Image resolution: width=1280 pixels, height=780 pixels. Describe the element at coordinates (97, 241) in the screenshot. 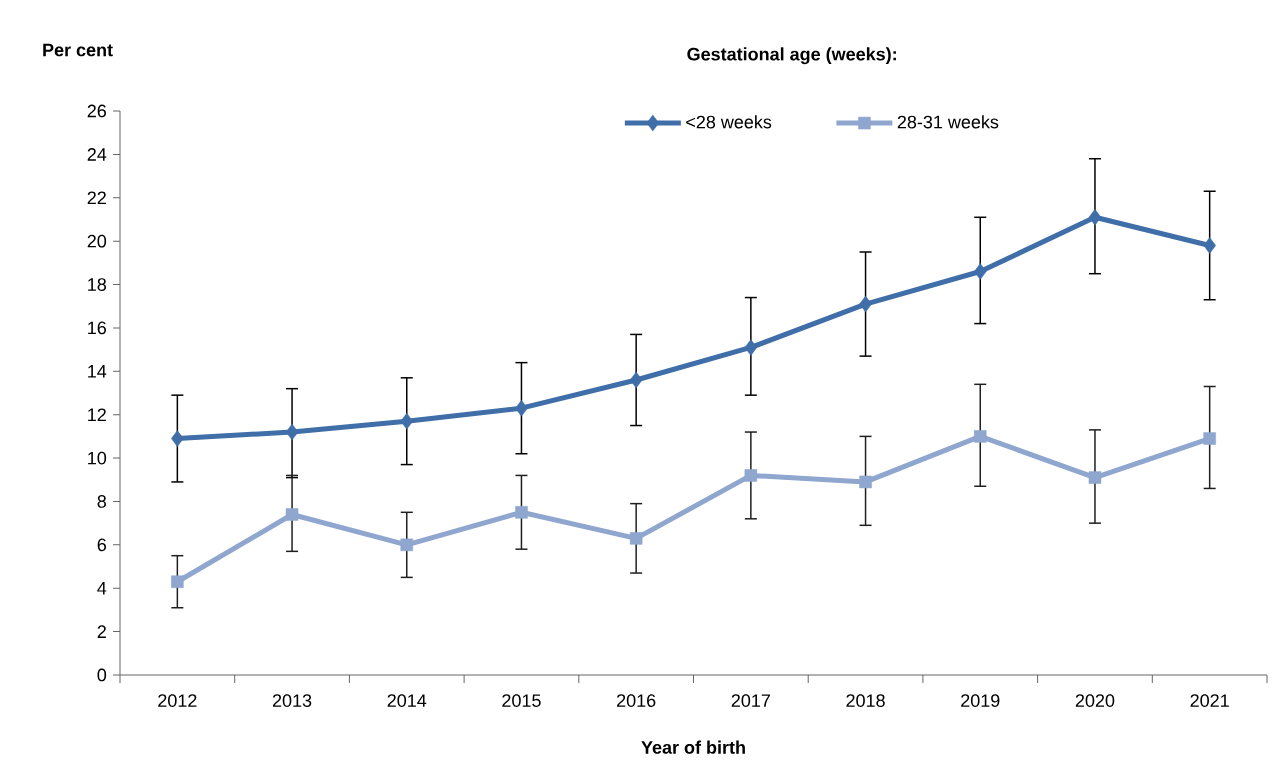

I see `y-tick-label: 20` at that location.